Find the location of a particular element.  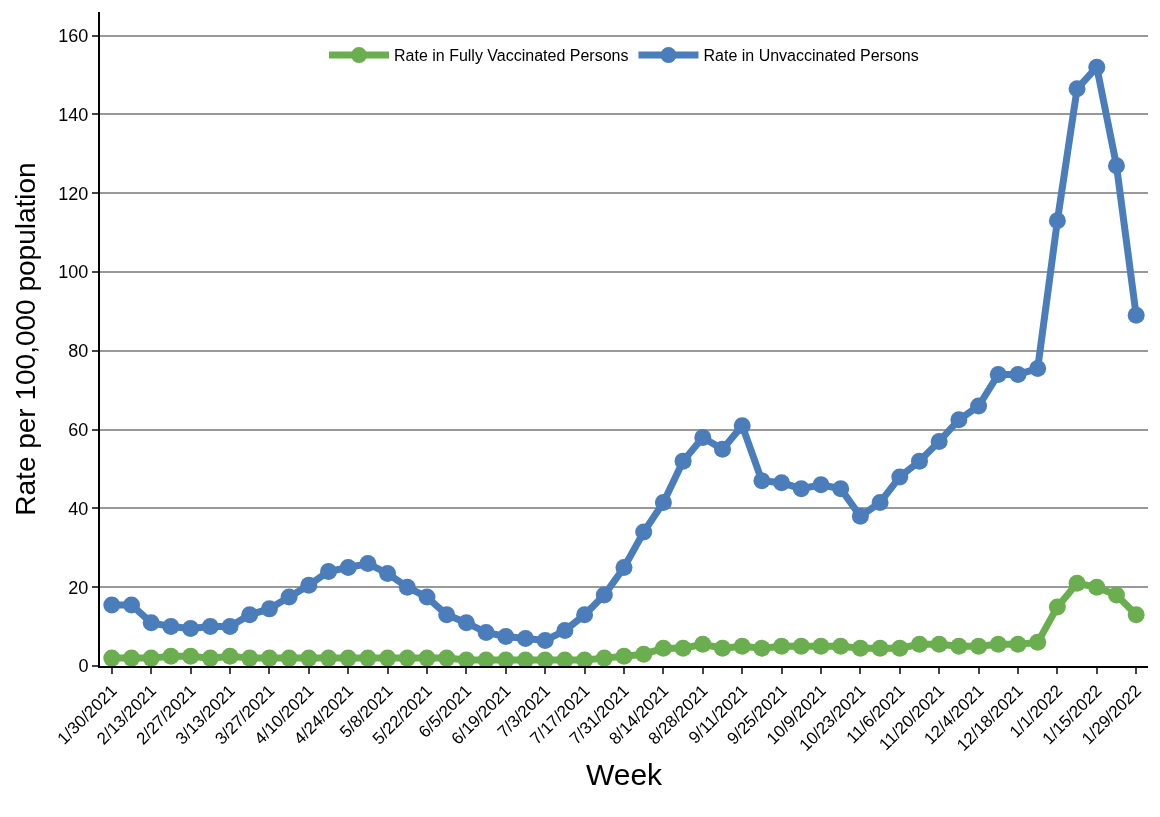

y-tick-label: 40 is located at coordinates (78, 508).